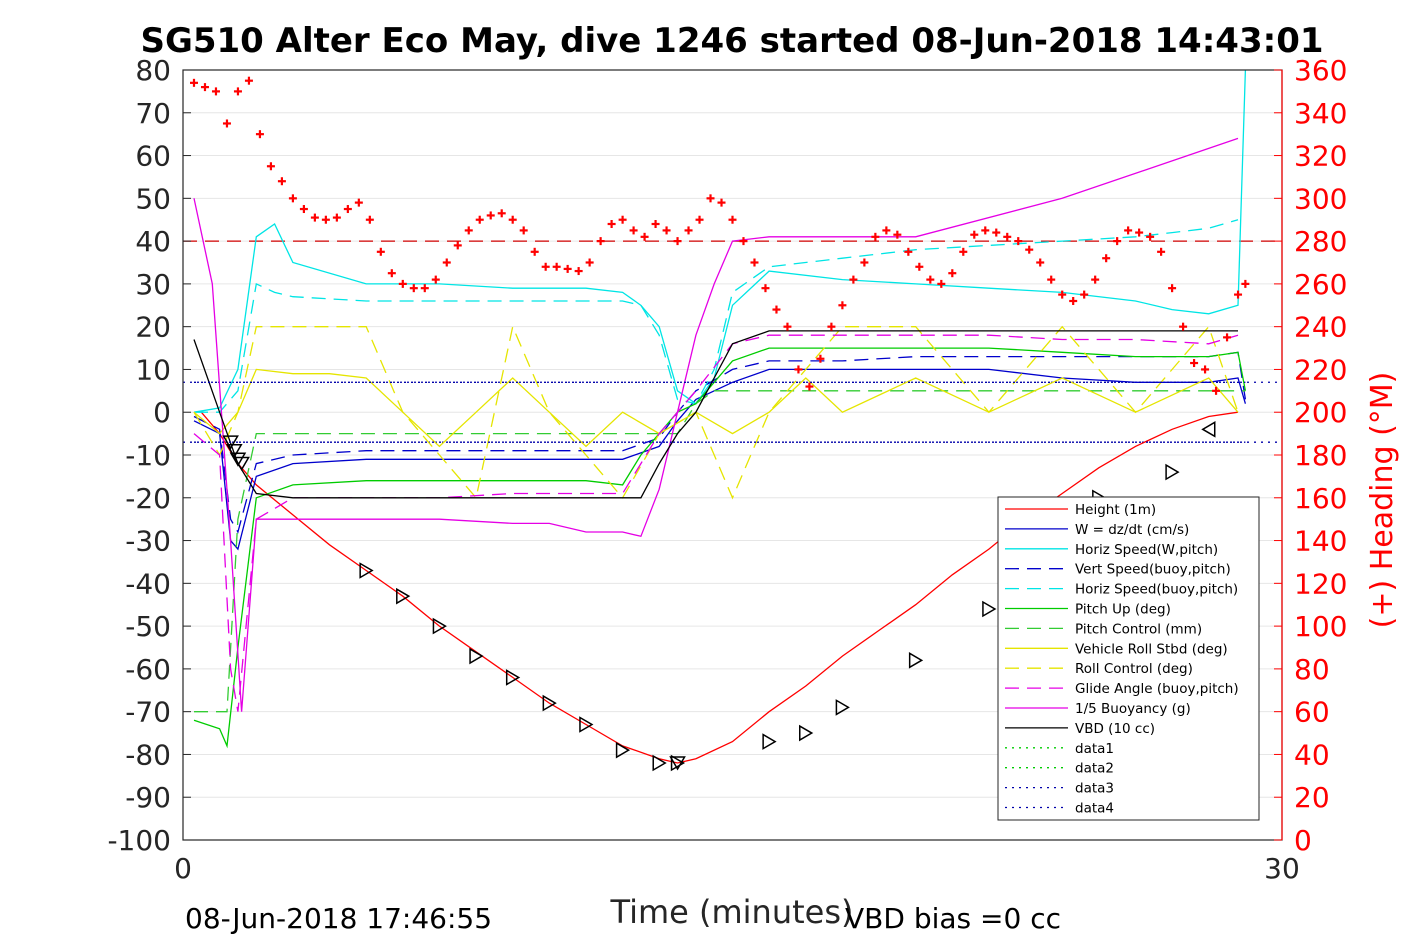 This screenshot has width=1417, height=945. Describe the element at coordinates (1132, 530) in the screenshot. I see `legend-label: W = dz/dt (cm/s)` at that location.